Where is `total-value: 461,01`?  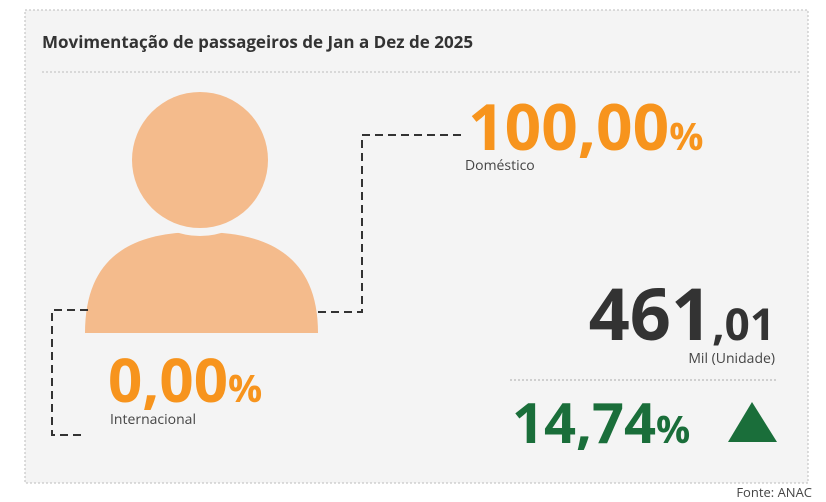
total-value: 461,01 is located at coordinates (682, 313).